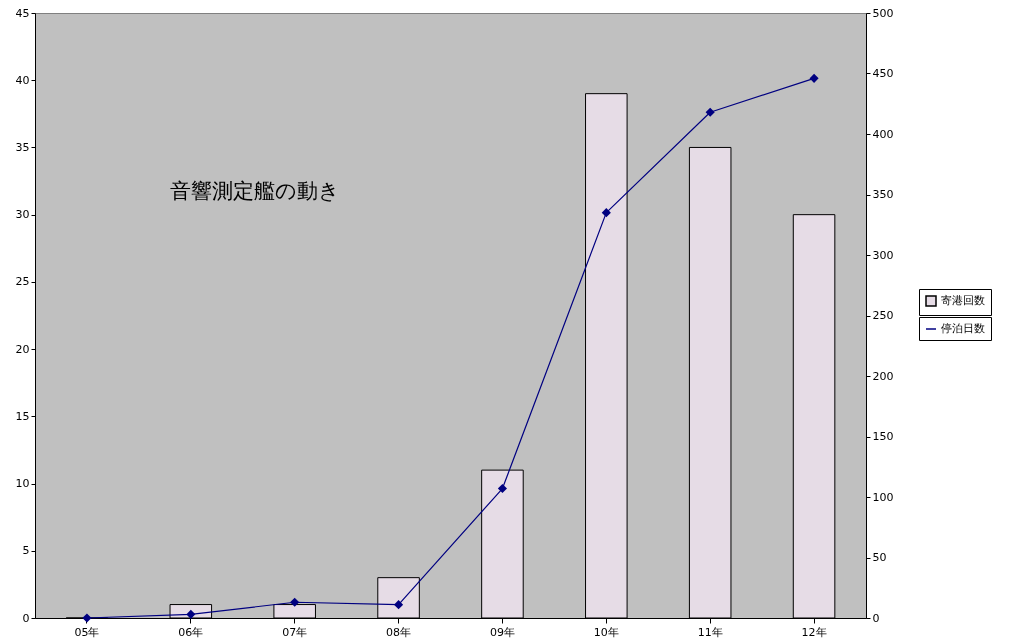 The image size is (1029, 642). What do you see at coordinates (87, 632) in the screenshot?
I see `x-tick-label: 05年` at bounding box center [87, 632].